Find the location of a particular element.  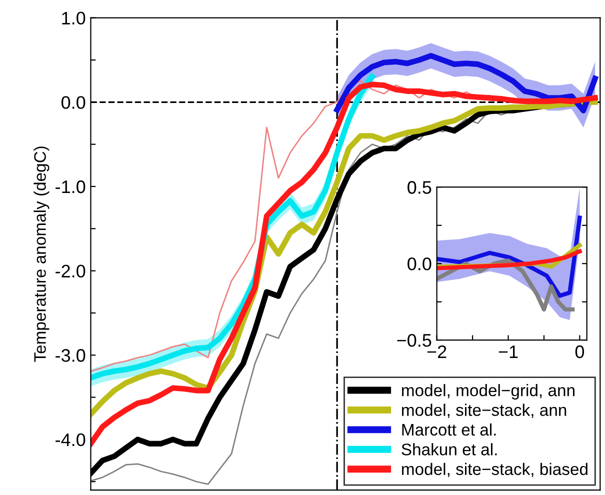

x-tick-label: 0 is located at coordinates (579, 351).